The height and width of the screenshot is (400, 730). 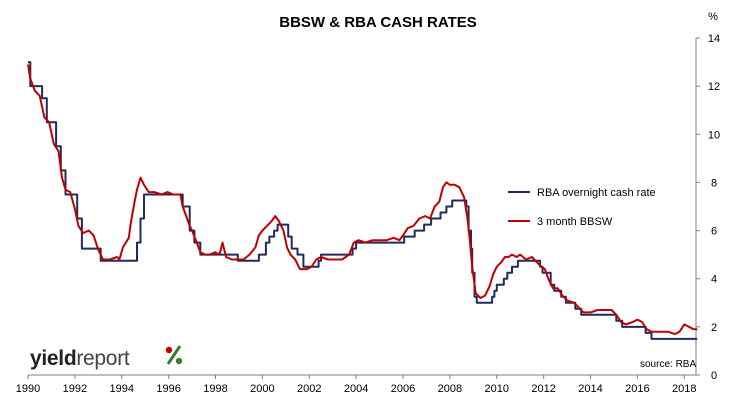 What do you see at coordinates (122, 389) in the screenshot?
I see `x-tick-label: 1994` at bounding box center [122, 389].